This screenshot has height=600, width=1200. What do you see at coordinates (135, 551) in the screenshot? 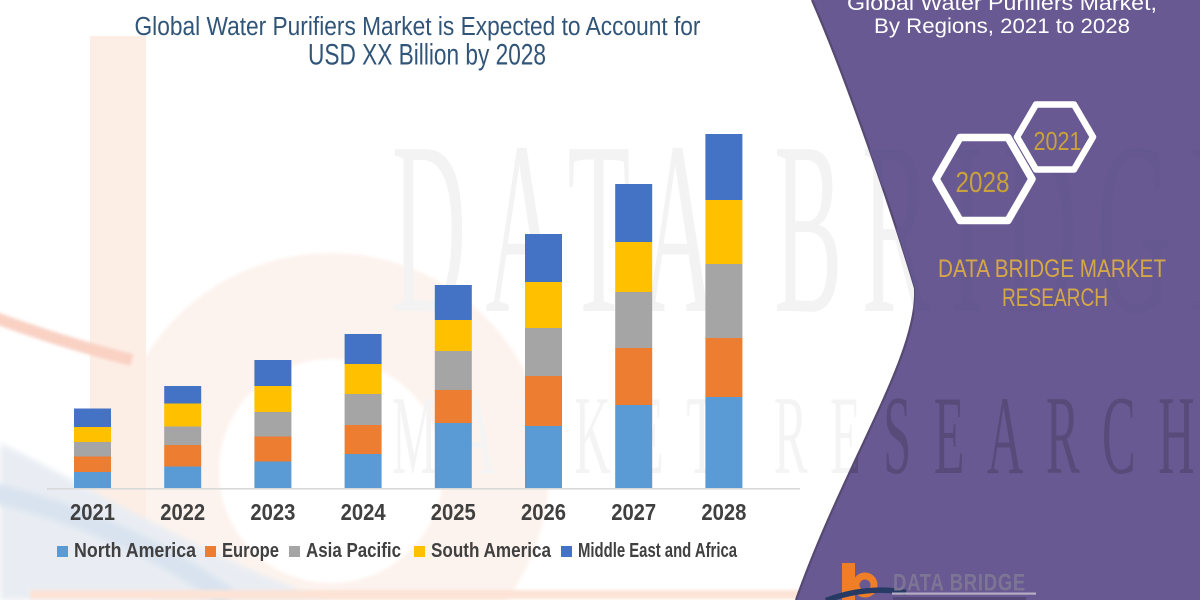
I see `svg-text: North America` at bounding box center [135, 551].